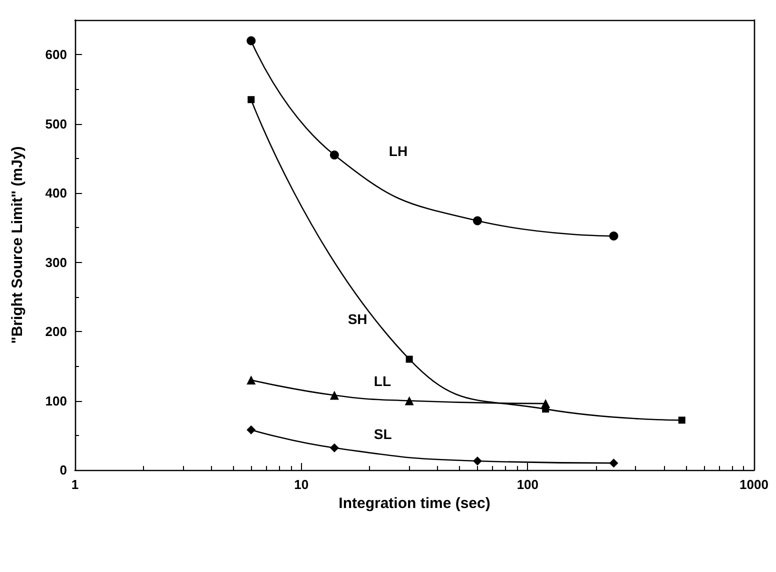 The image size is (776, 572). What do you see at coordinates (56, 193) in the screenshot?
I see `y-tick-label: 400` at bounding box center [56, 193].